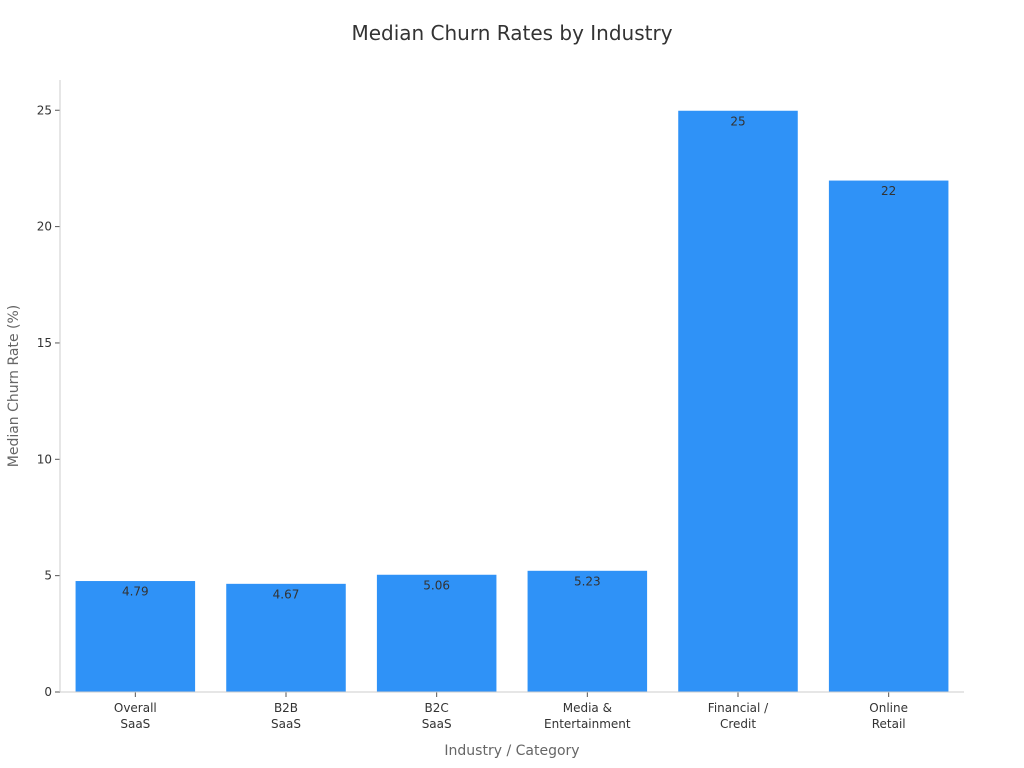 Image resolution: width=1024 pixels, height=768 pixels. Describe the element at coordinates (44, 227) in the screenshot. I see `y-tick-label: 20` at that location.